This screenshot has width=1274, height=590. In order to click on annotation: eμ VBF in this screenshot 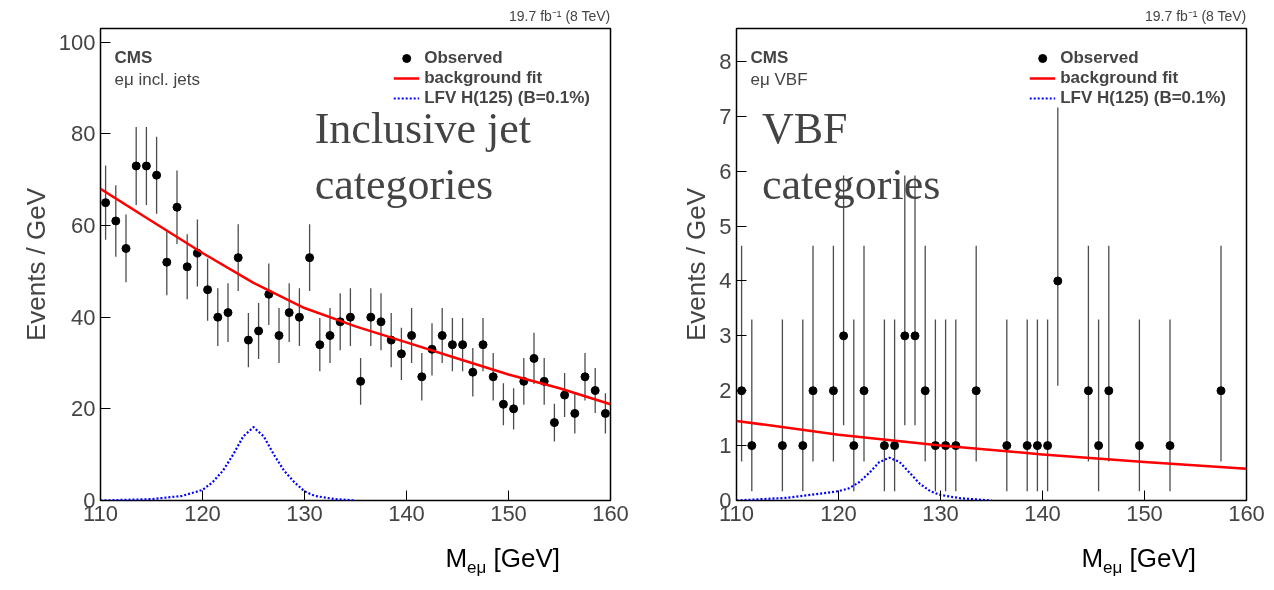, I will do `click(779, 79)`.